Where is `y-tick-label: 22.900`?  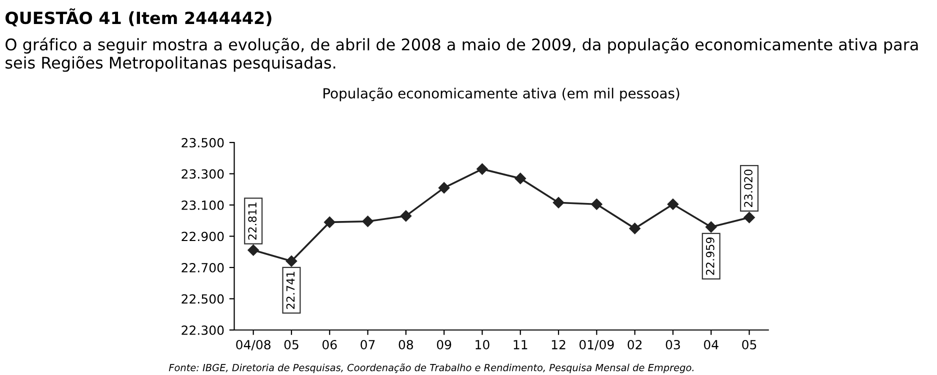
y-tick-label: 22.900 is located at coordinates (203, 237).